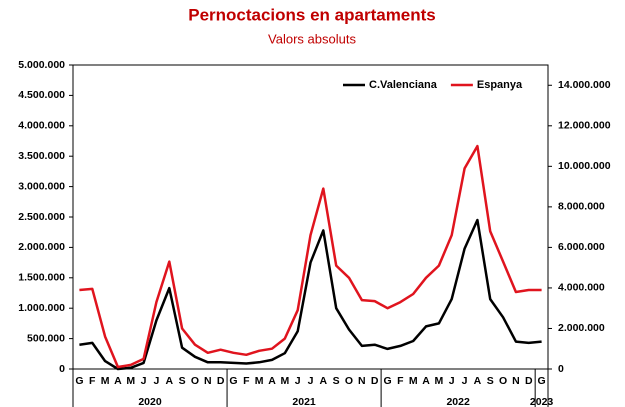  Describe the element at coordinates (581, 328) in the screenshot. I see `y2-tick-label: 2.000.000` at that location.